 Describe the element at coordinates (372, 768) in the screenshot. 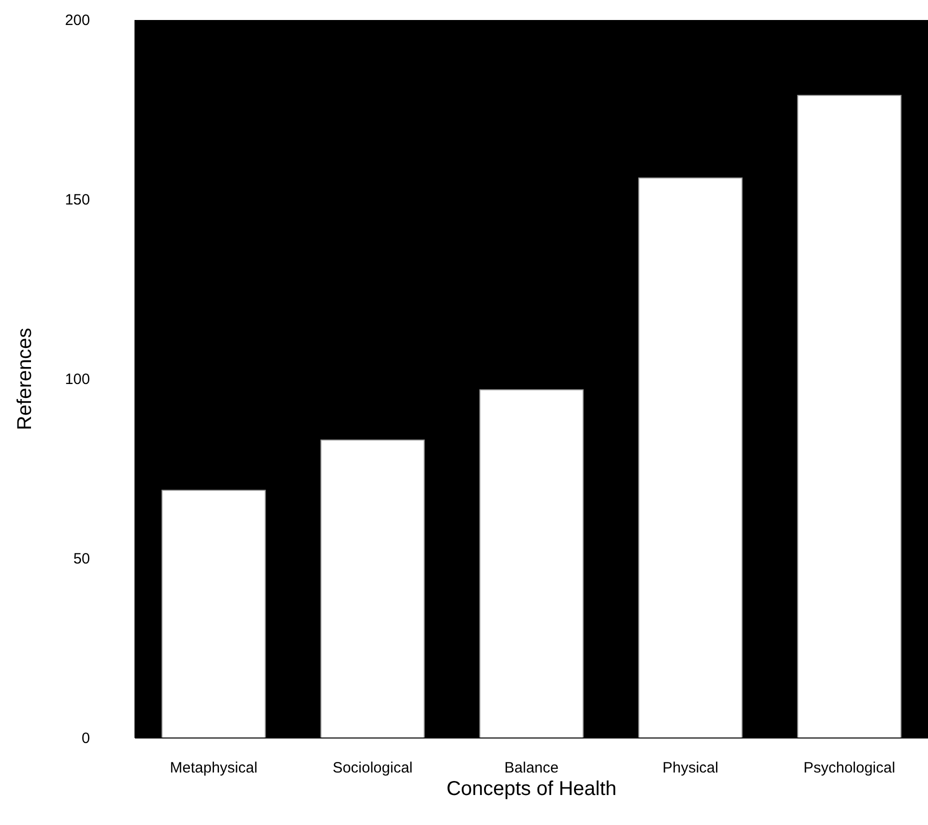

I see `x-tick-label: Sociological` at that location.